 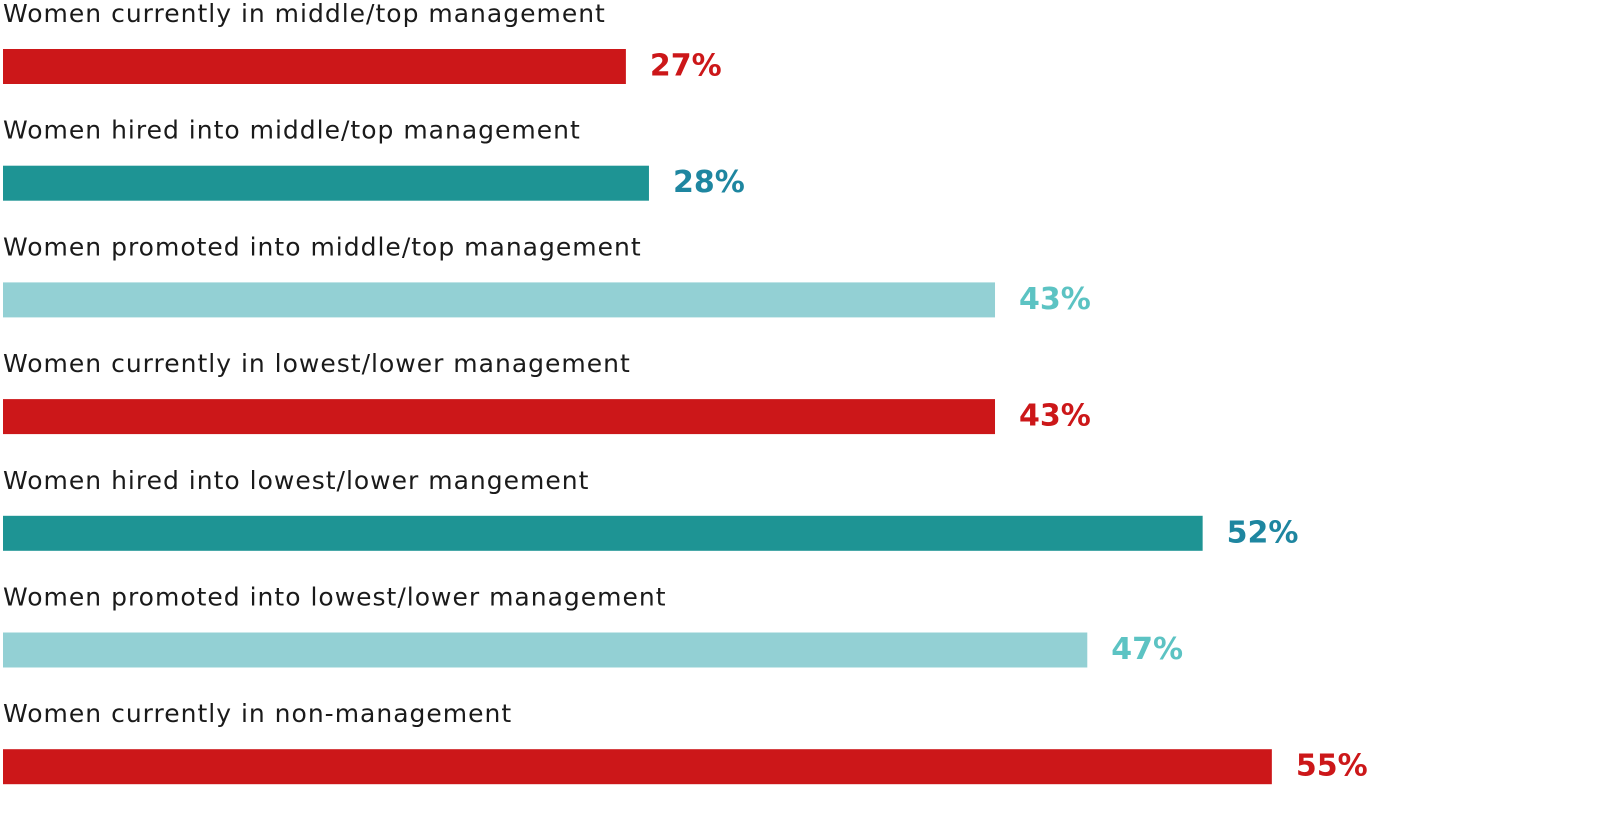 What do you see at coordinates (1332, 766) in the screenshot?
I see `value-label: 55%` at bounding box center [1332, 766].